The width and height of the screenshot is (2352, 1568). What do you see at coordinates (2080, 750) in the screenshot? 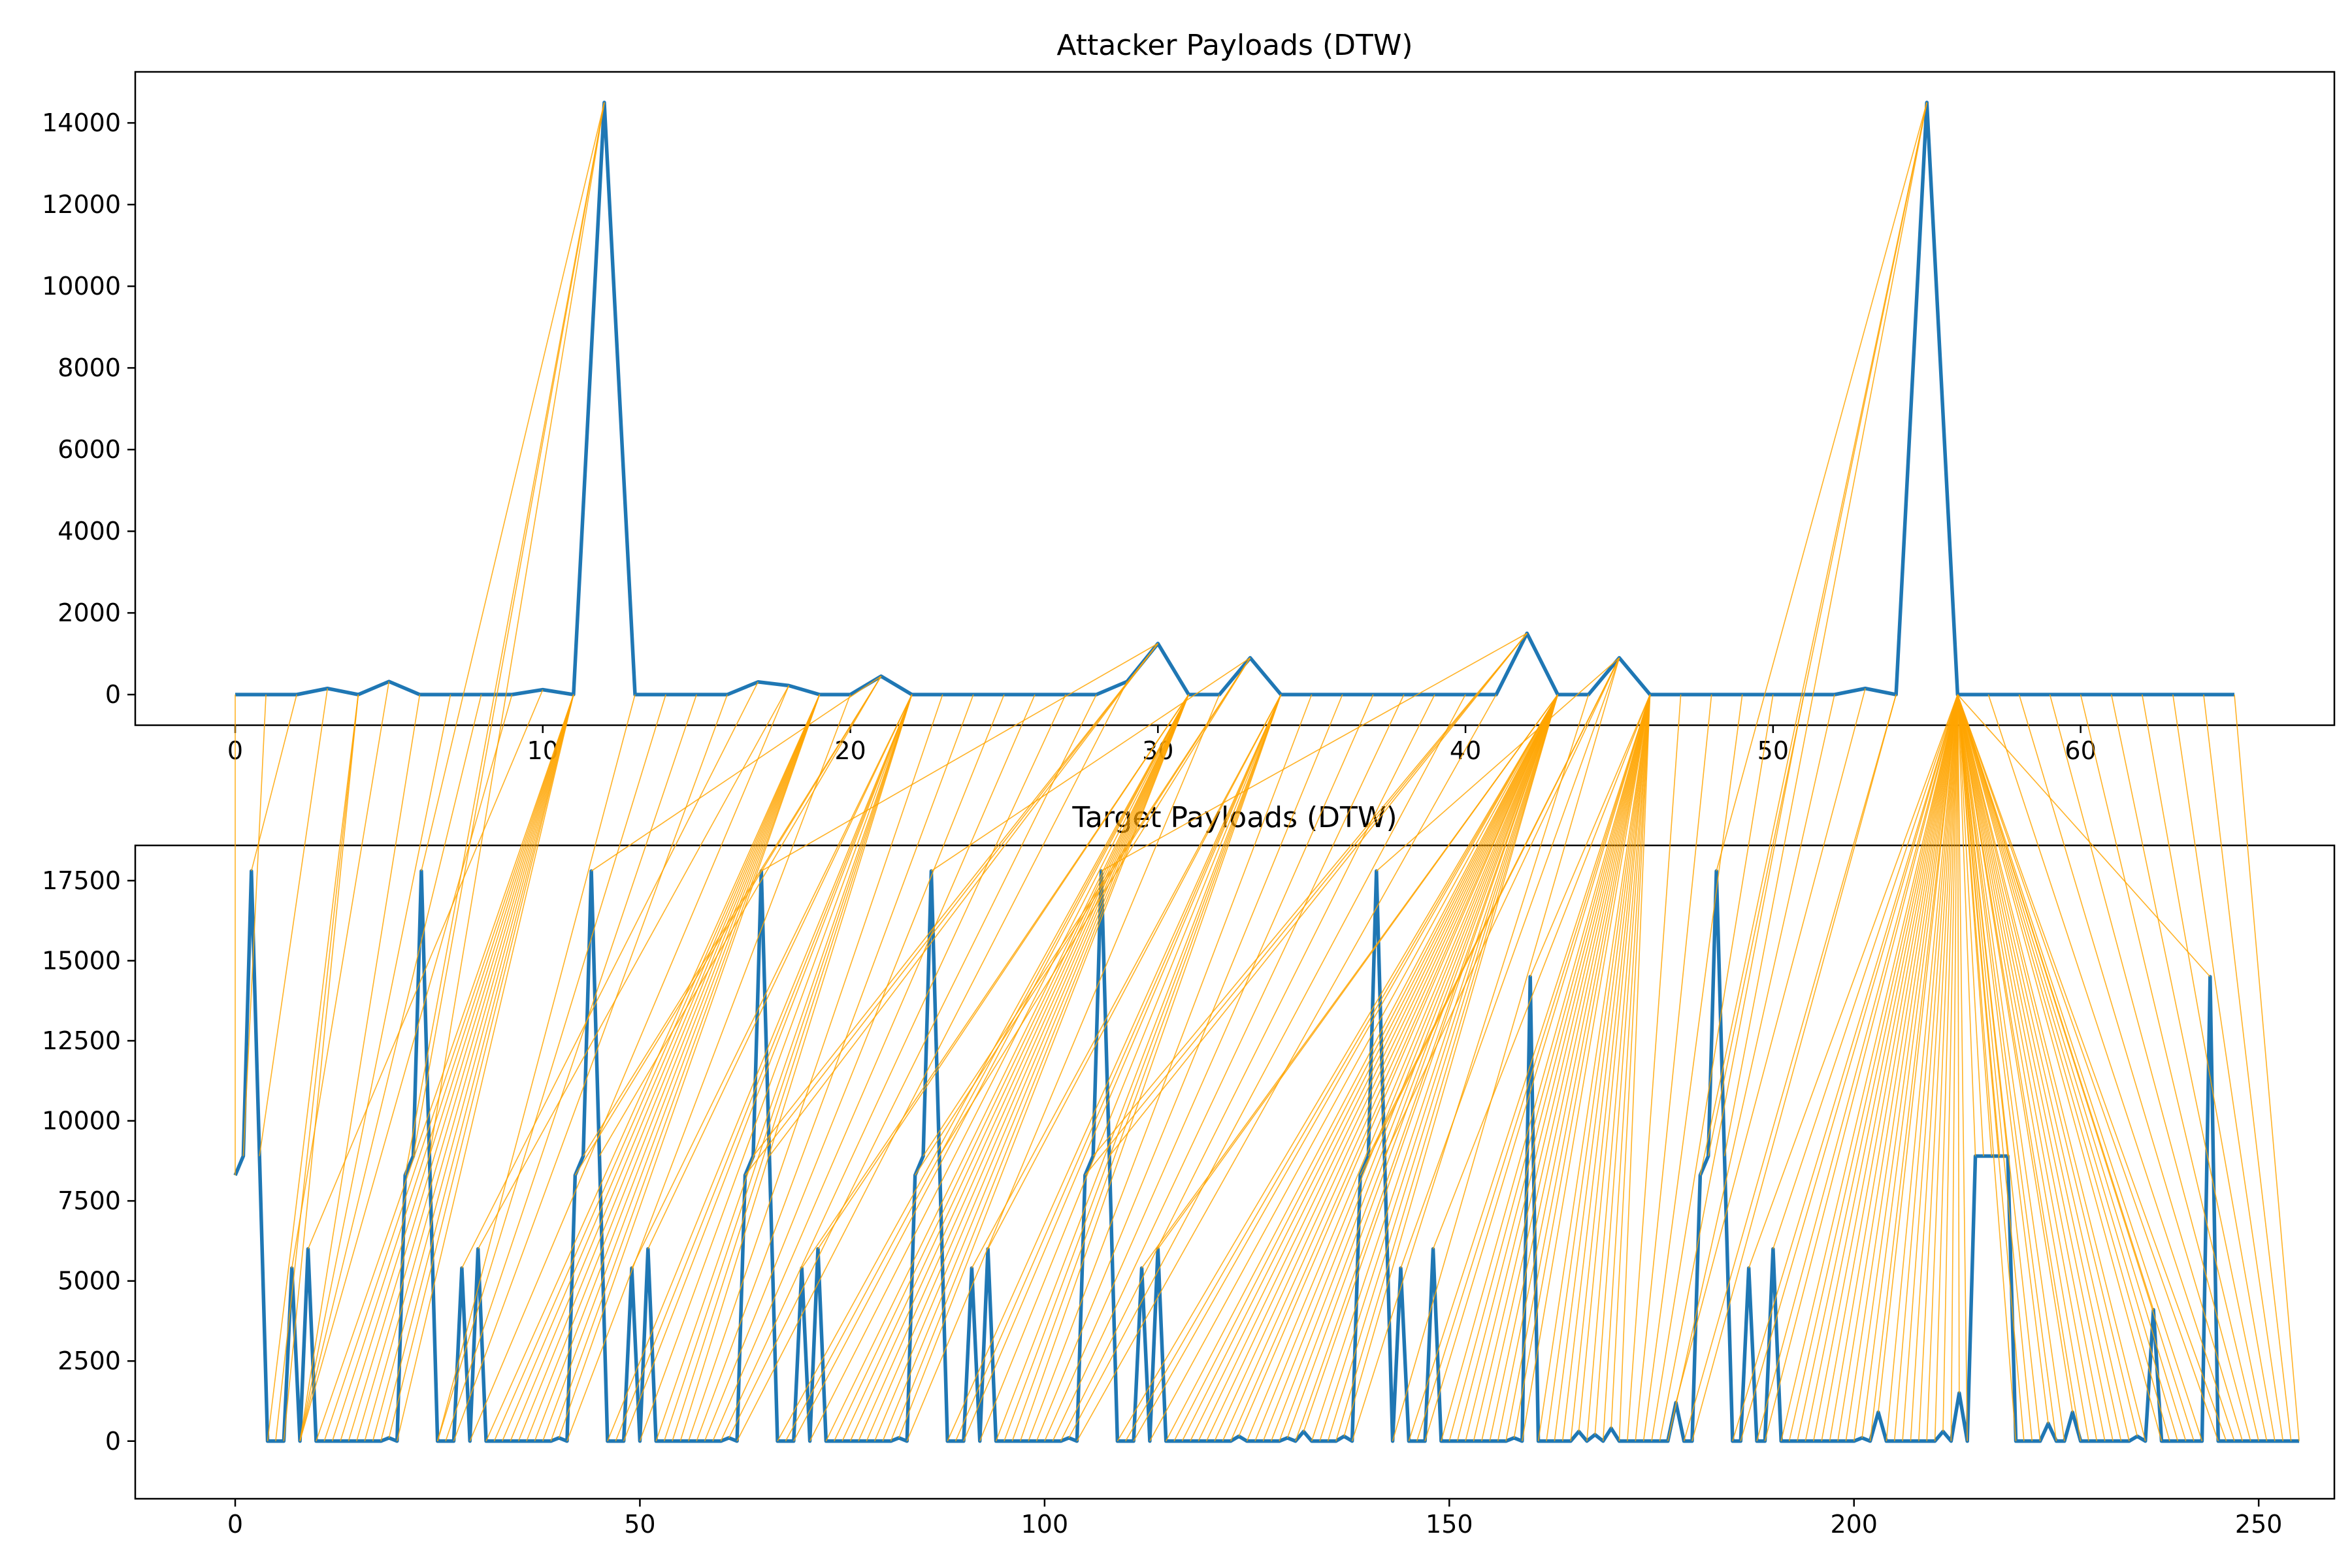
I see `attacker-x-tick-label: 60` at bounding box center [2080, 750].